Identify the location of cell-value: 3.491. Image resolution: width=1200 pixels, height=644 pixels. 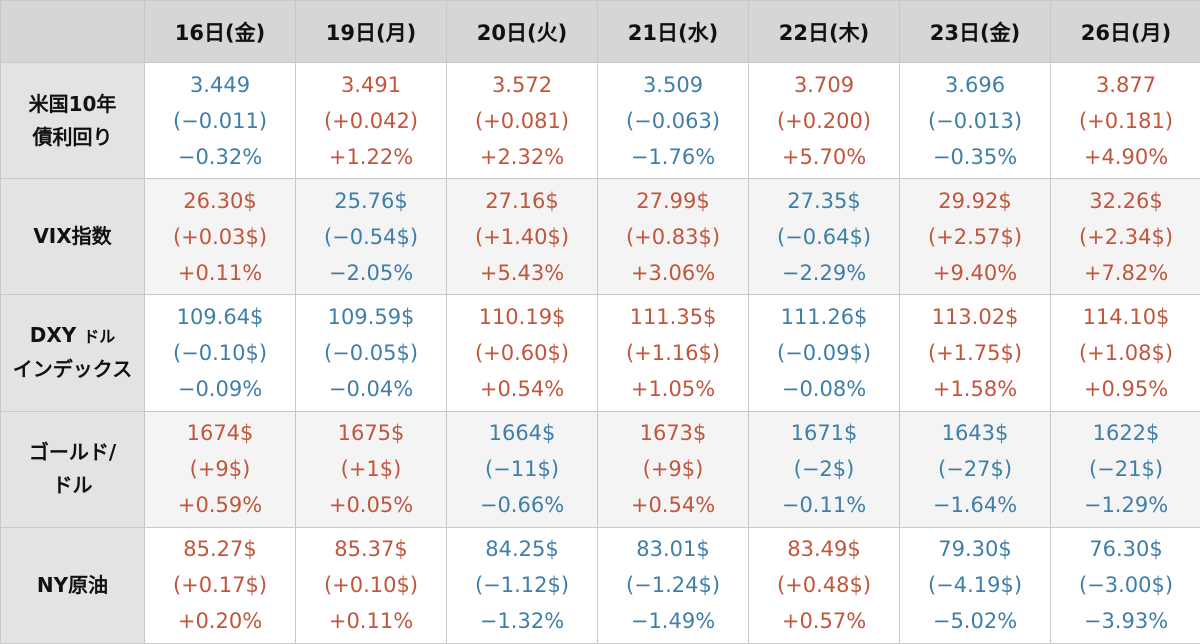
(371, 84).